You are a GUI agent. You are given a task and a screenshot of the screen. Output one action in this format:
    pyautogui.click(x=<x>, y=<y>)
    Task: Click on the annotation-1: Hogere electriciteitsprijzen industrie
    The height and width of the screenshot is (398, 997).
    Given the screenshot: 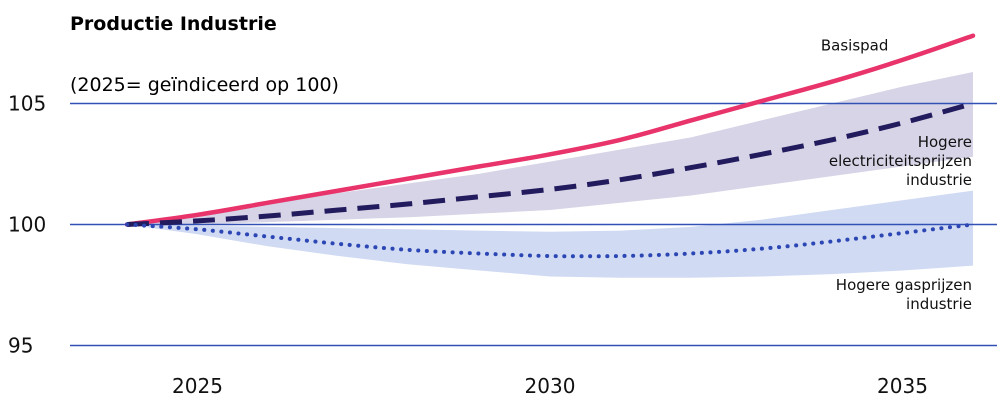 What is the action you would take?
    pyautogui.click(x=900, y=161)
    